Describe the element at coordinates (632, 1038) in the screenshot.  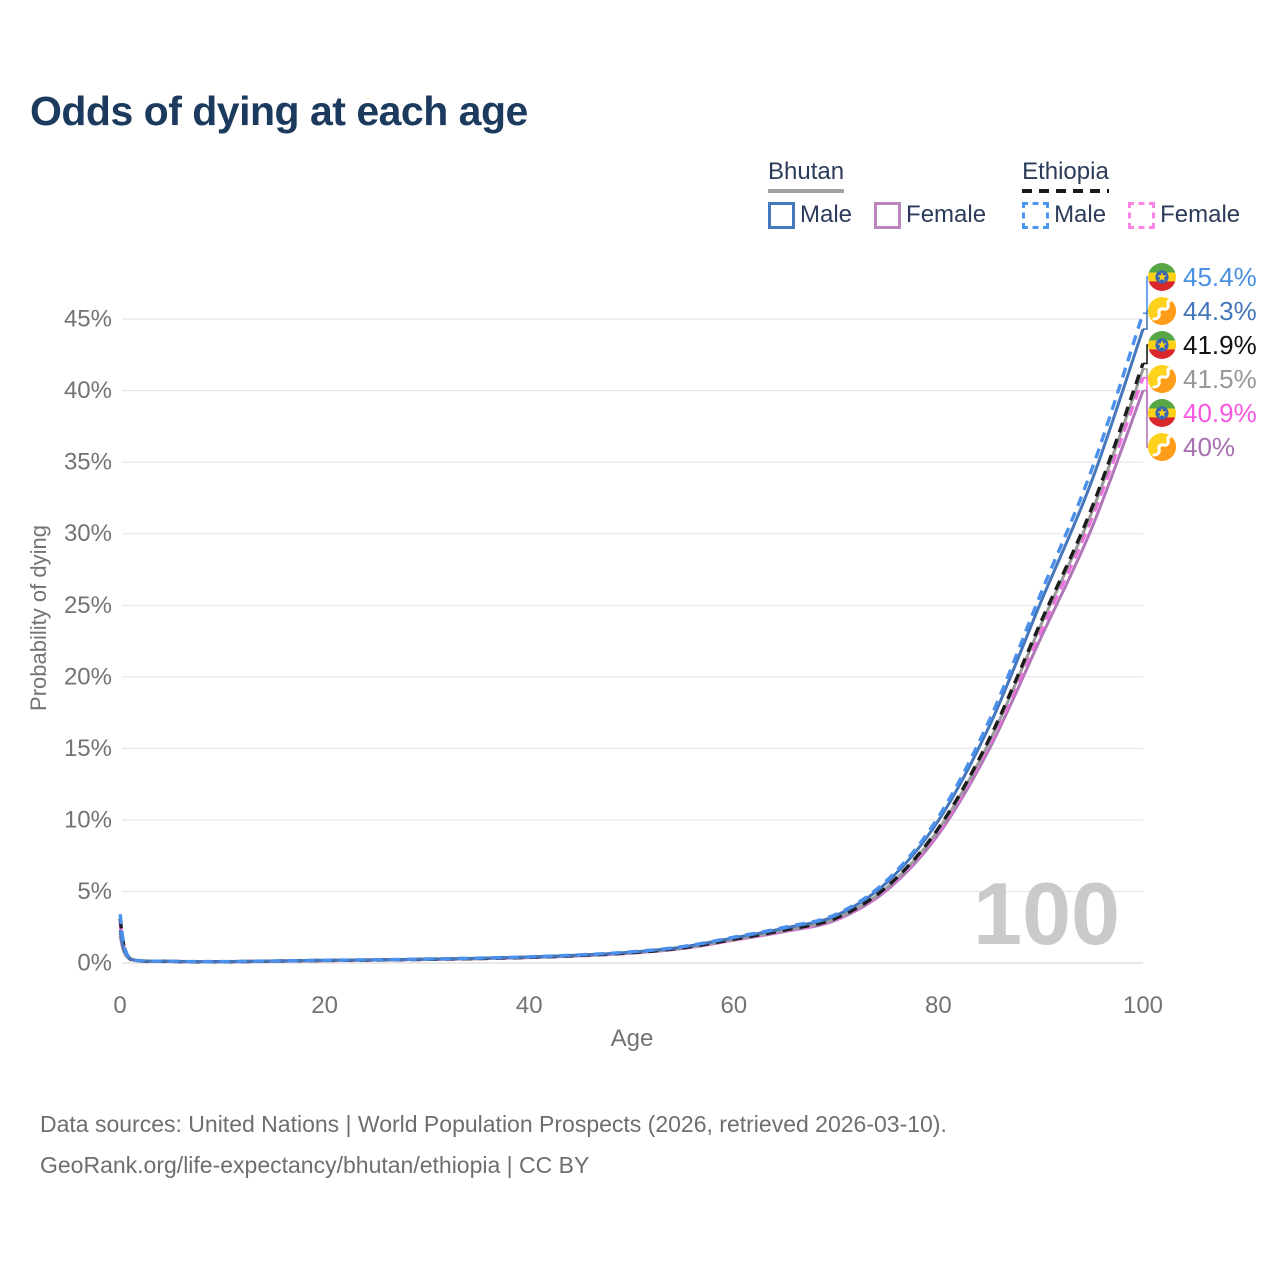
I see `x-axis-title: Age` at that location.